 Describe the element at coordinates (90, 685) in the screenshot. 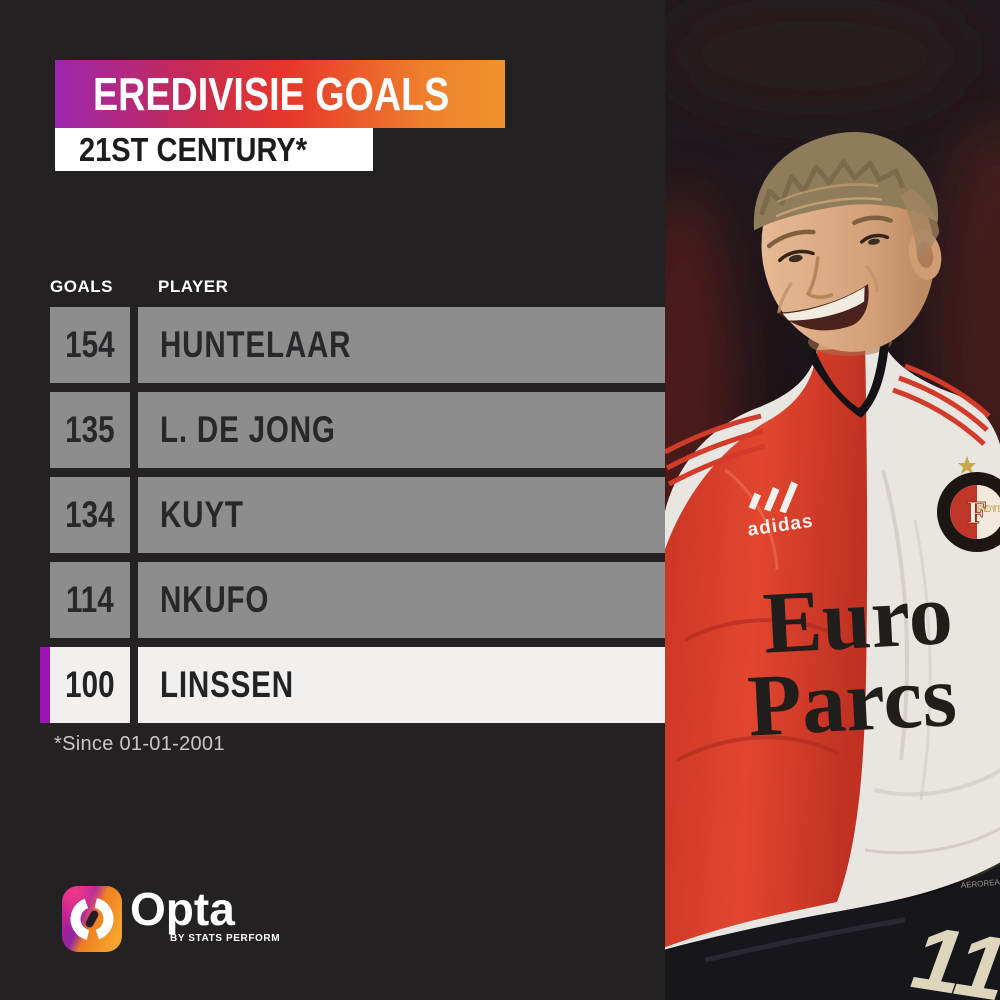

I see `goals-cell: 100` at that location.